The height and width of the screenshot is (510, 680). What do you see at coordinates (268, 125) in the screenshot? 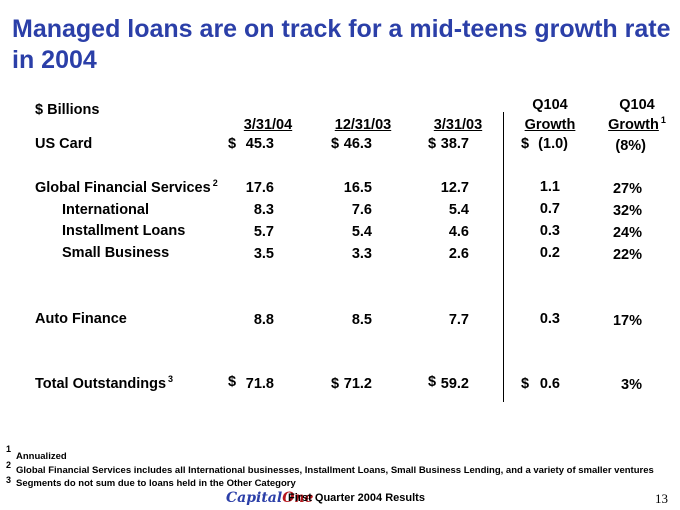
I see `header-3-31-04: 3/31/04` at bounding box center [268, 125].